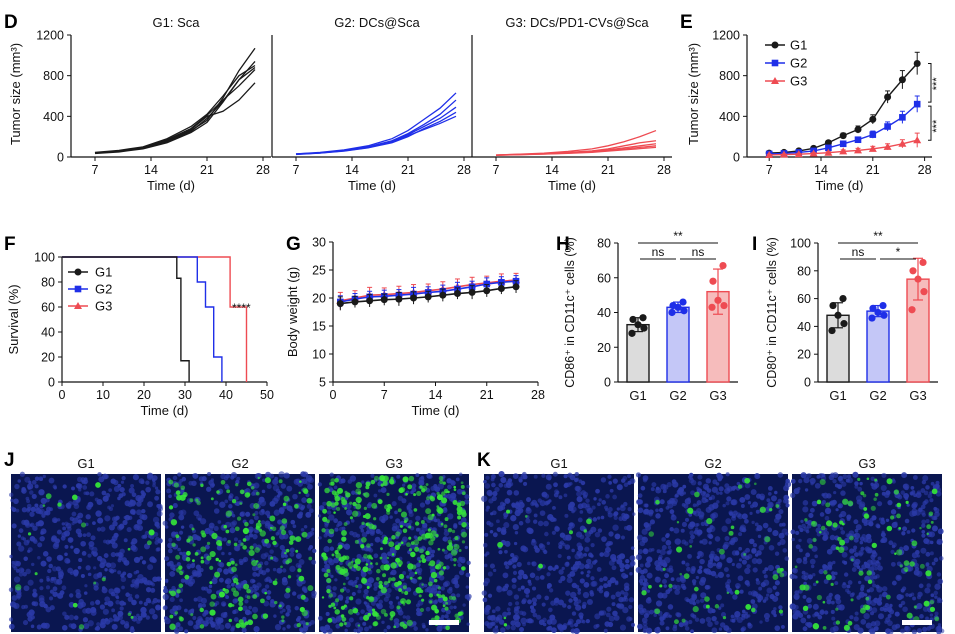  I want to click on x-axis-title: Time (d), so click(436, 410).